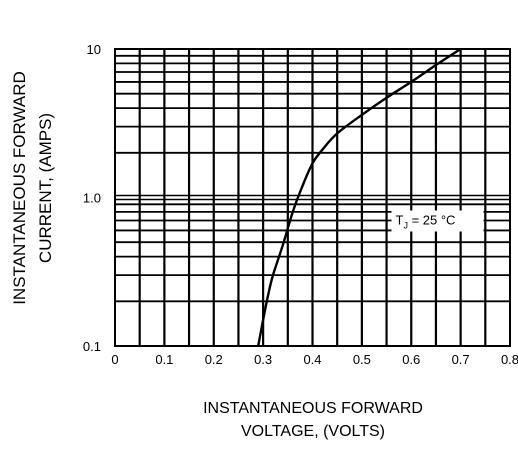 The height and width of the screenshot is (449, 518). What do you see at coordinates (92, 346) in the screenshot?
I see `y-tick-label: 0.1` at bounding box center [92, 346].